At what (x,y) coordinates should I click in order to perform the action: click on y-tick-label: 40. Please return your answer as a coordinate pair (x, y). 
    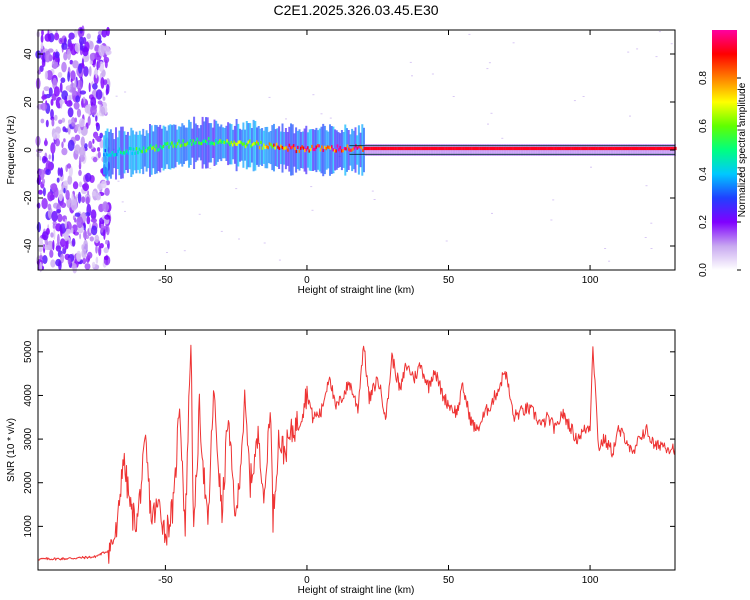
    Looking at the image, I should click on (28, 54).